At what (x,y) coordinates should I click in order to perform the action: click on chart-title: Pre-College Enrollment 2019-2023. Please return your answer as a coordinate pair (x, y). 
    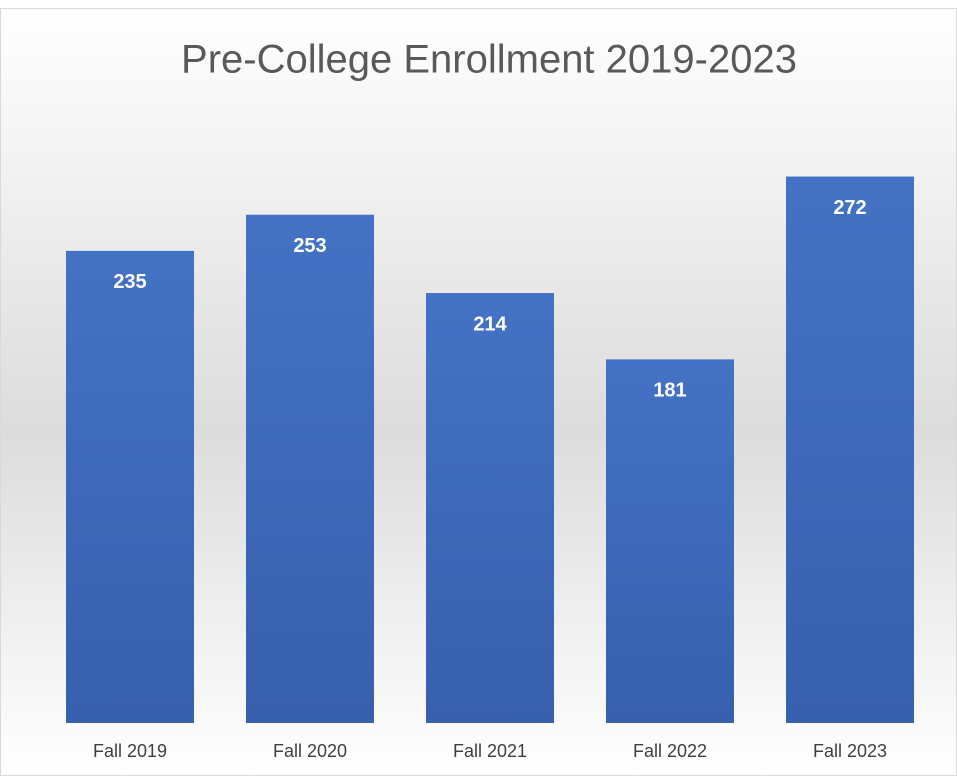
    Looking at the image, I should click on (489, 60).